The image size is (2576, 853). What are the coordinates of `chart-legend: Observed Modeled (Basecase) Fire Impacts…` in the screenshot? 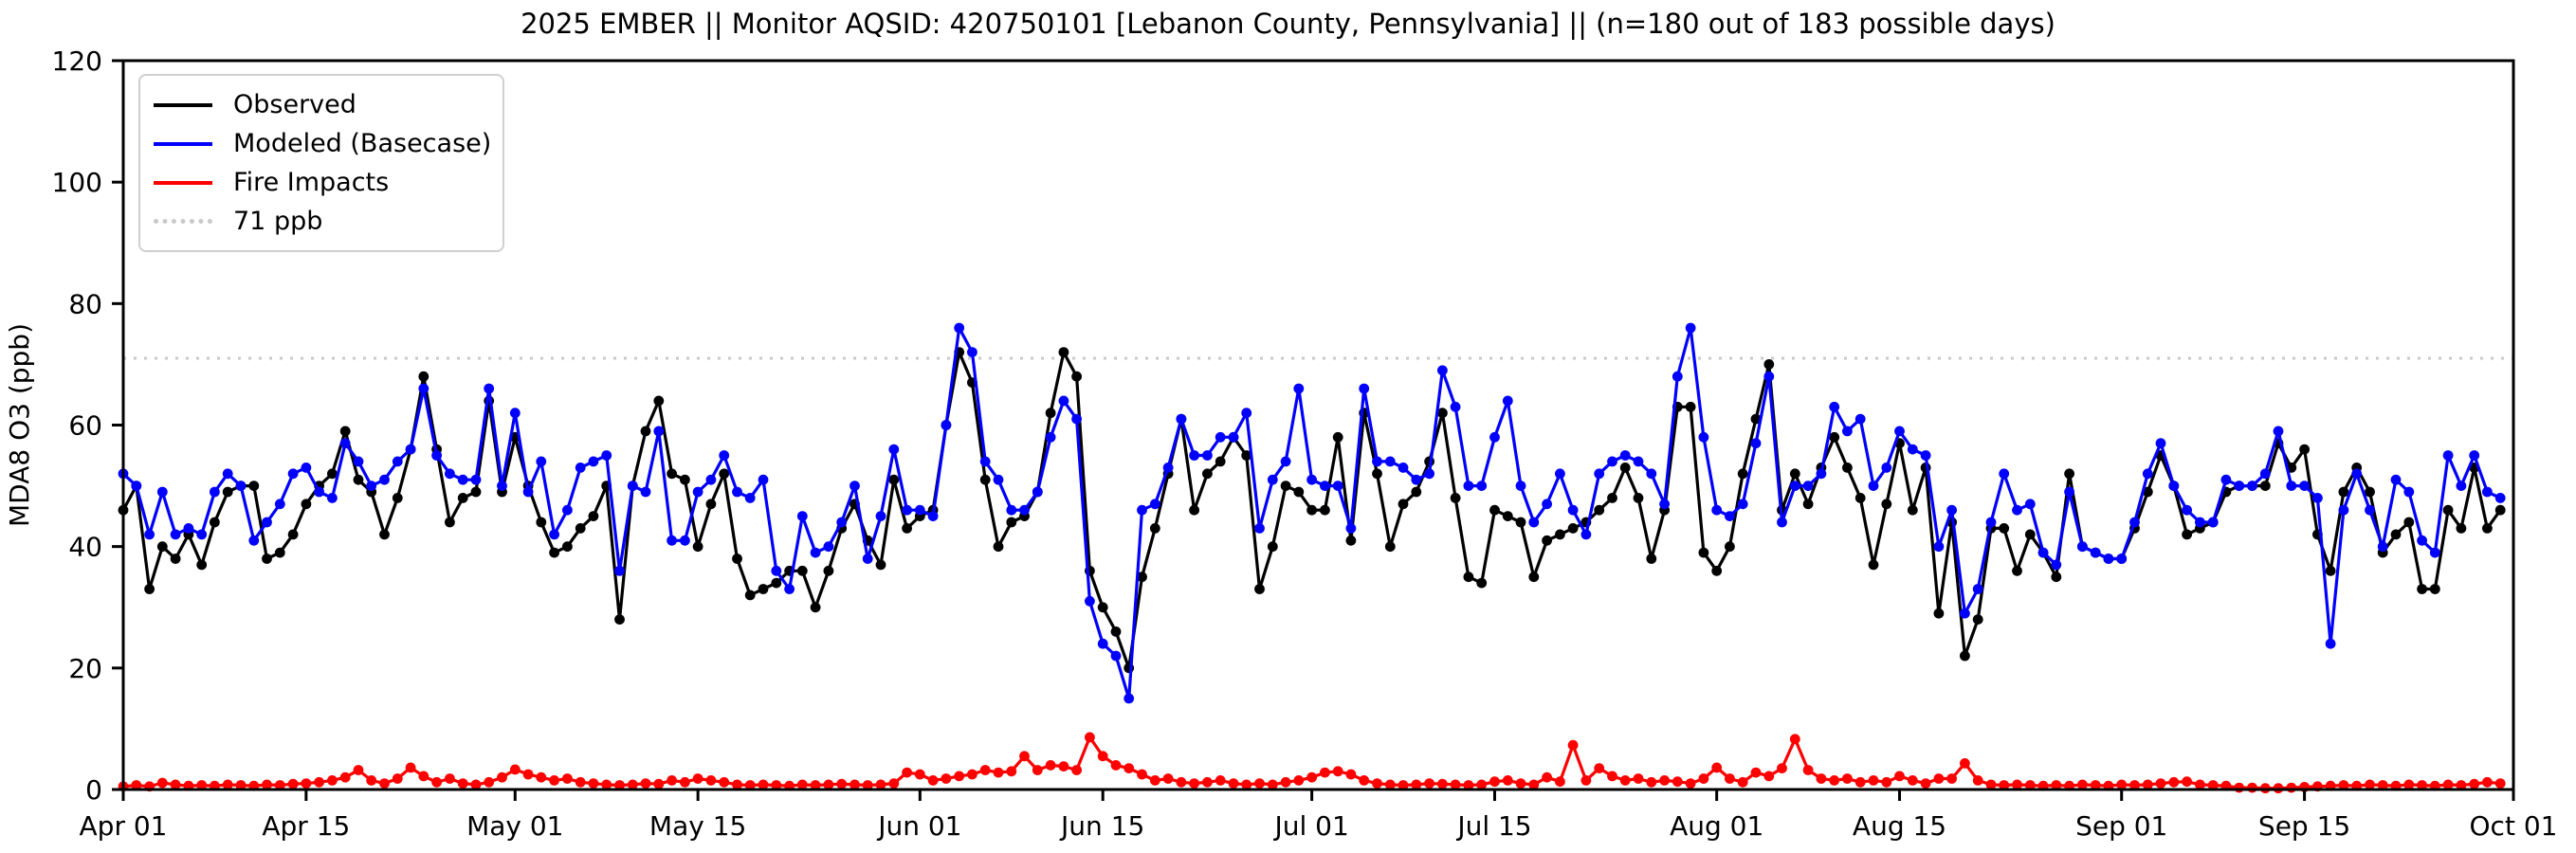 It's located at (321, 163).